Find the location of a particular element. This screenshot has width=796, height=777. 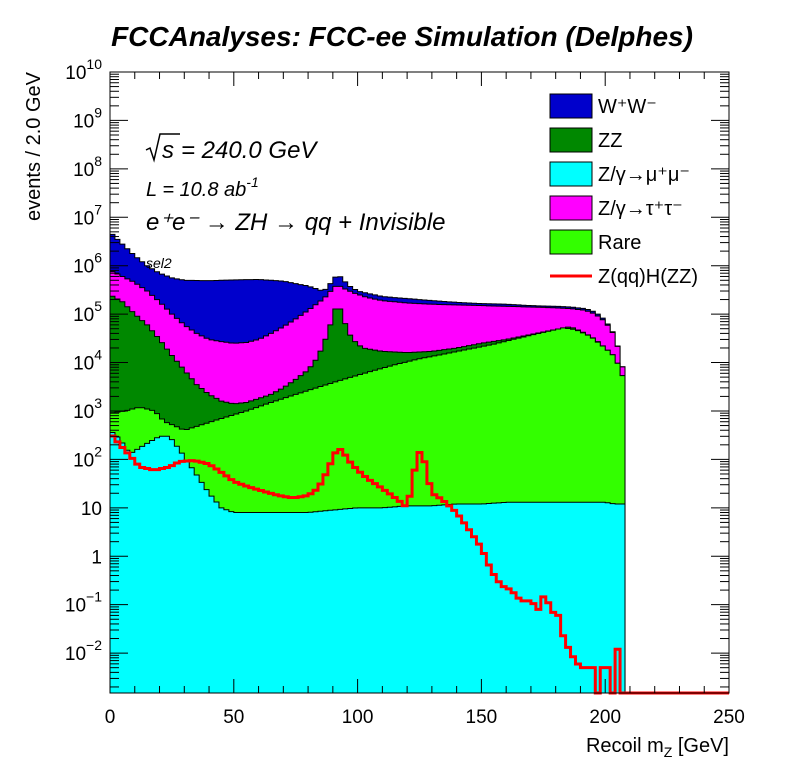

x-tick-label: 0 is located at coordinates (110, 717).